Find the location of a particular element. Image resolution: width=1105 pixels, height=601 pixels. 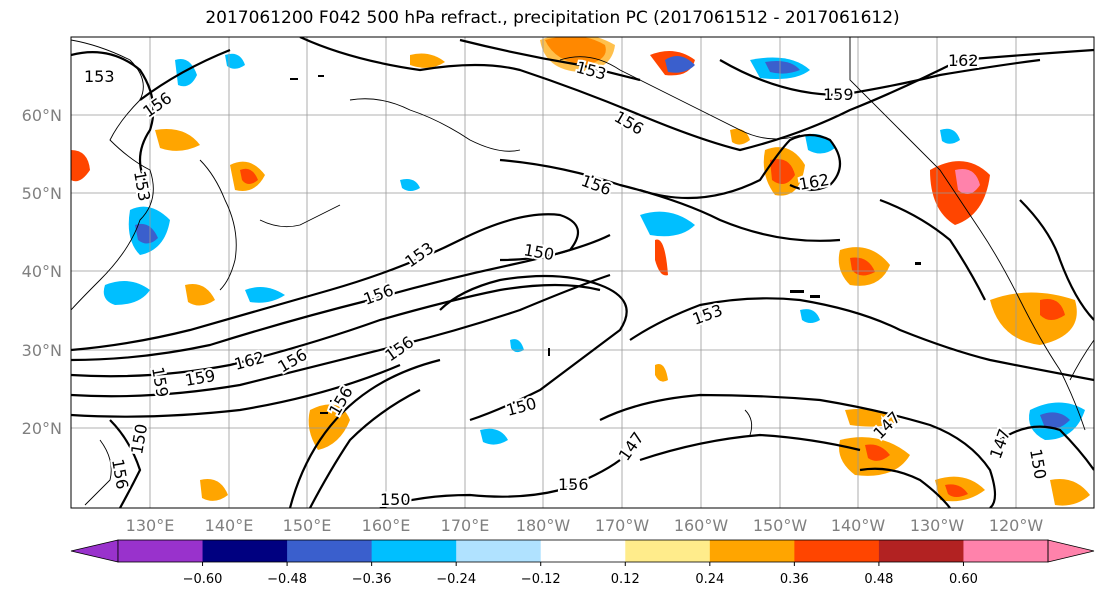

colorbar is located at coordinates (582, 551).